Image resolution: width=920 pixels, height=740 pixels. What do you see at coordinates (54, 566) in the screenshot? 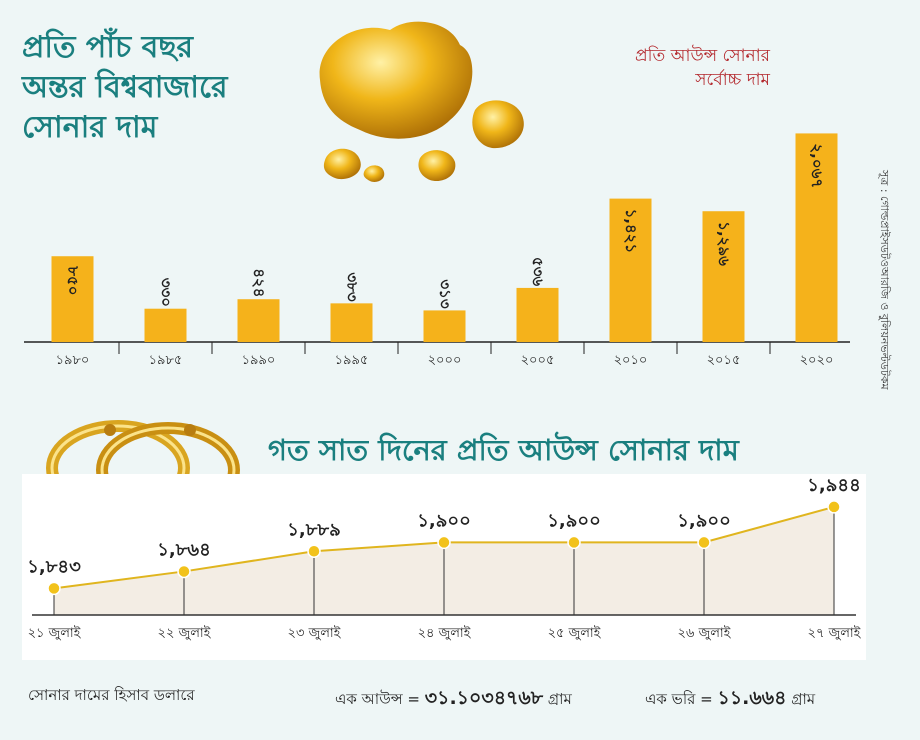
I see `point-value-label: ১,৮৪৩` at bounding box center [54, 566].